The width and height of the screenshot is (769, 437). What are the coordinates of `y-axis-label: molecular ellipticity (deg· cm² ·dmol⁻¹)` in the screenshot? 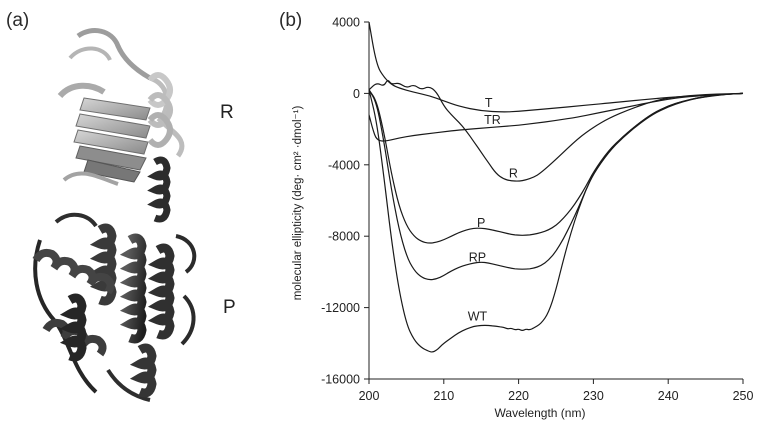 It's located at (298, 203).